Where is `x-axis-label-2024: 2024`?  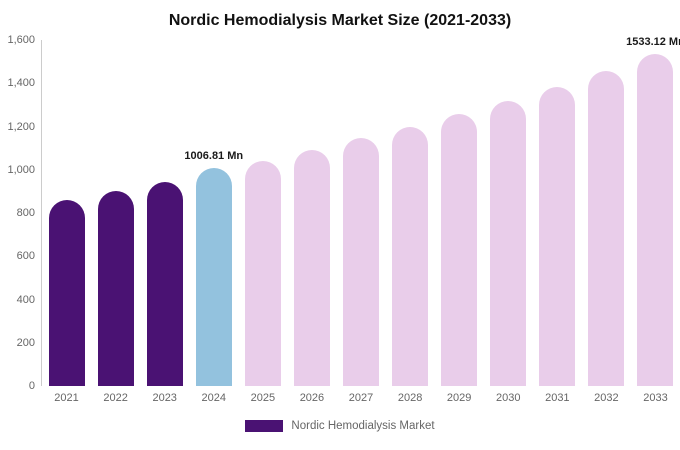
x-axis-label-2024: 2024 is located at coordinates (214, 398).